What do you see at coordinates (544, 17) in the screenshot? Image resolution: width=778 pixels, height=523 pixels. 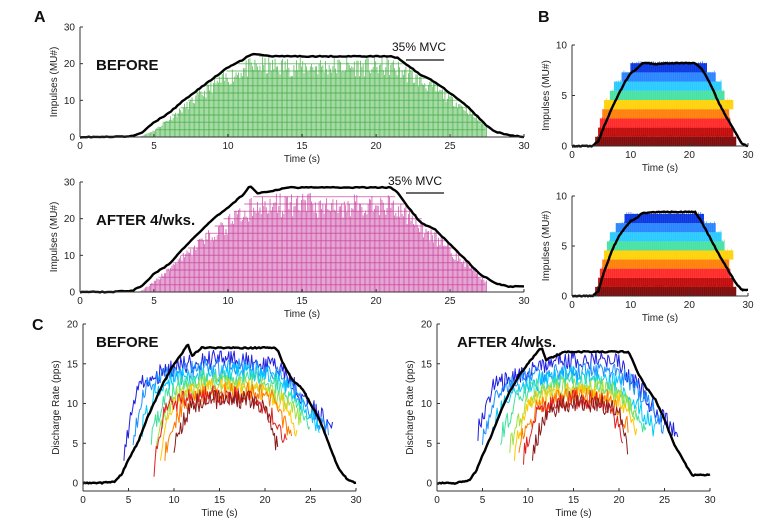 I see `panel-label-b: B` at bounding box center [544, 17].